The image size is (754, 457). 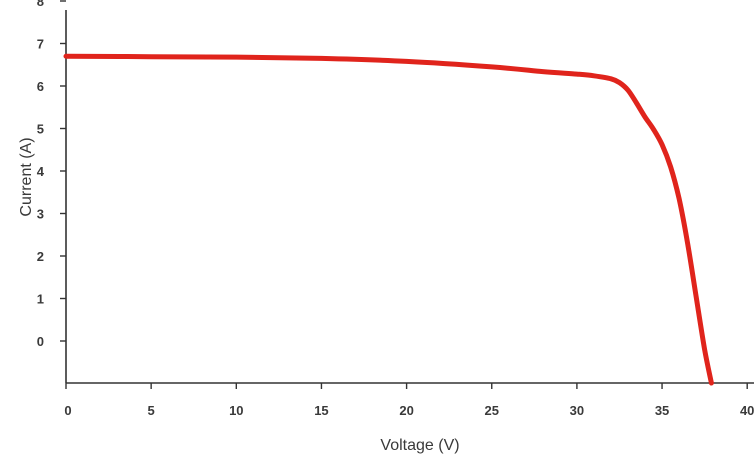 What do you see at coordinates (321, 410) in the screenshot?
I see `x-tick-label: 15` at bounding box center [321, 410].